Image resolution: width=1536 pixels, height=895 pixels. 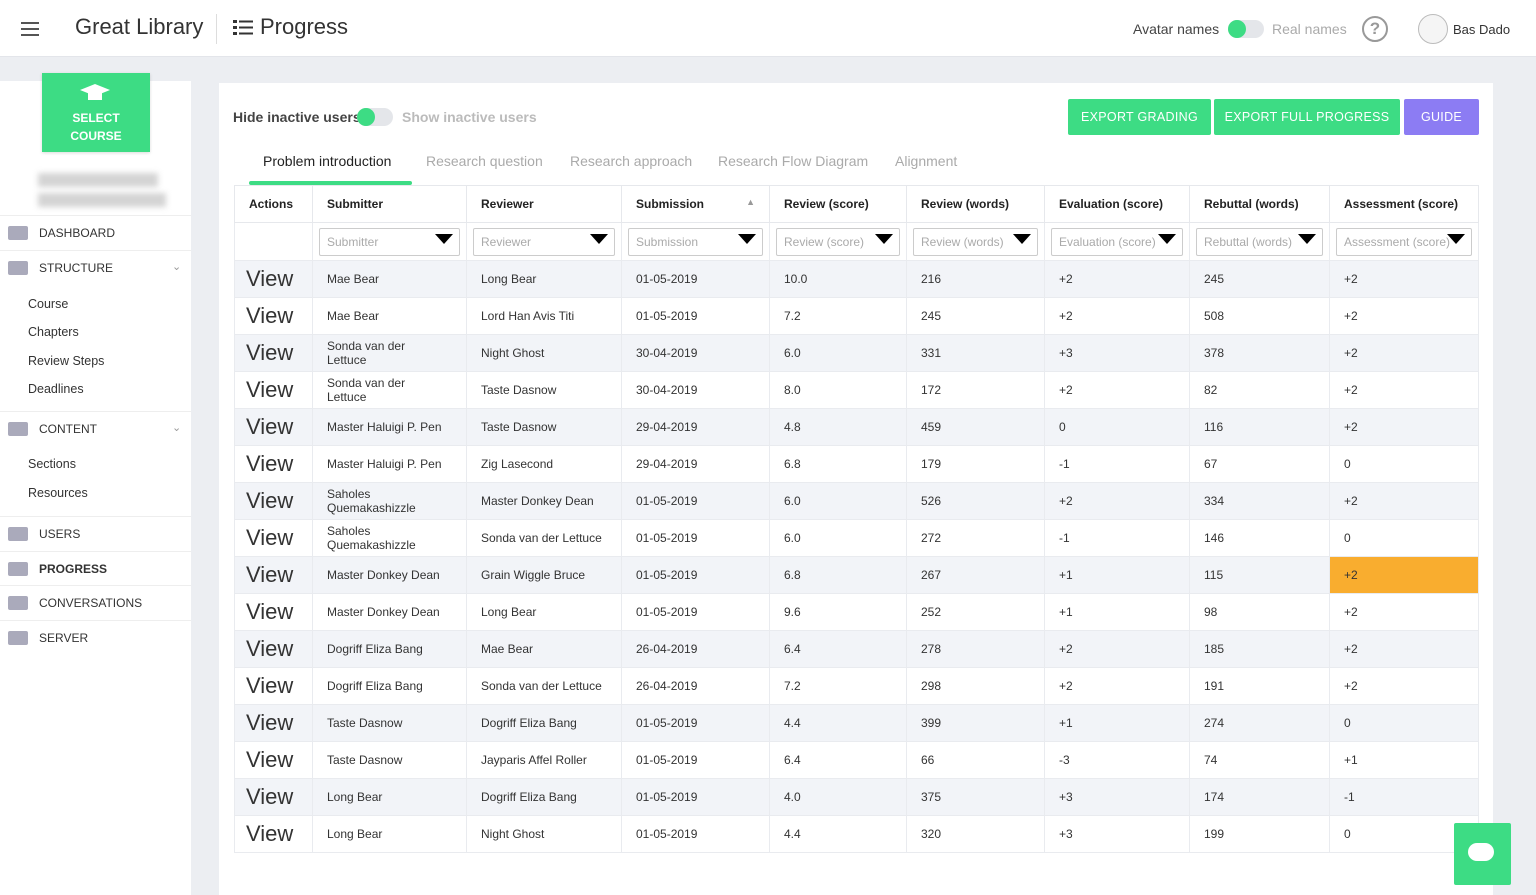 I want to click on table-cell: 6.0, so click(x=838, y=353).